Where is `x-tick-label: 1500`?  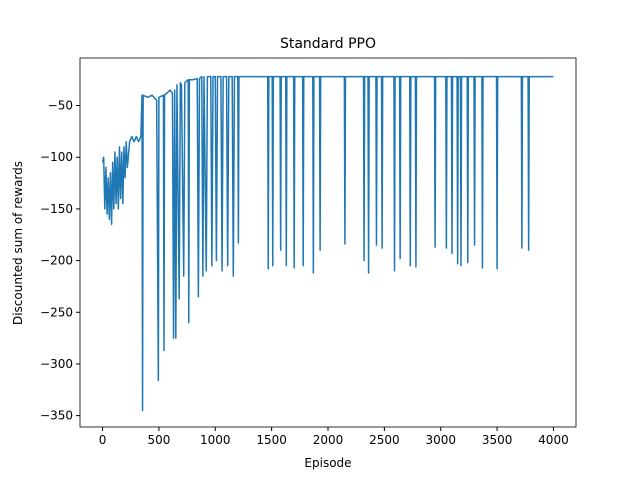 x-tick-label: 1500 is located at coordinates (271, 440).